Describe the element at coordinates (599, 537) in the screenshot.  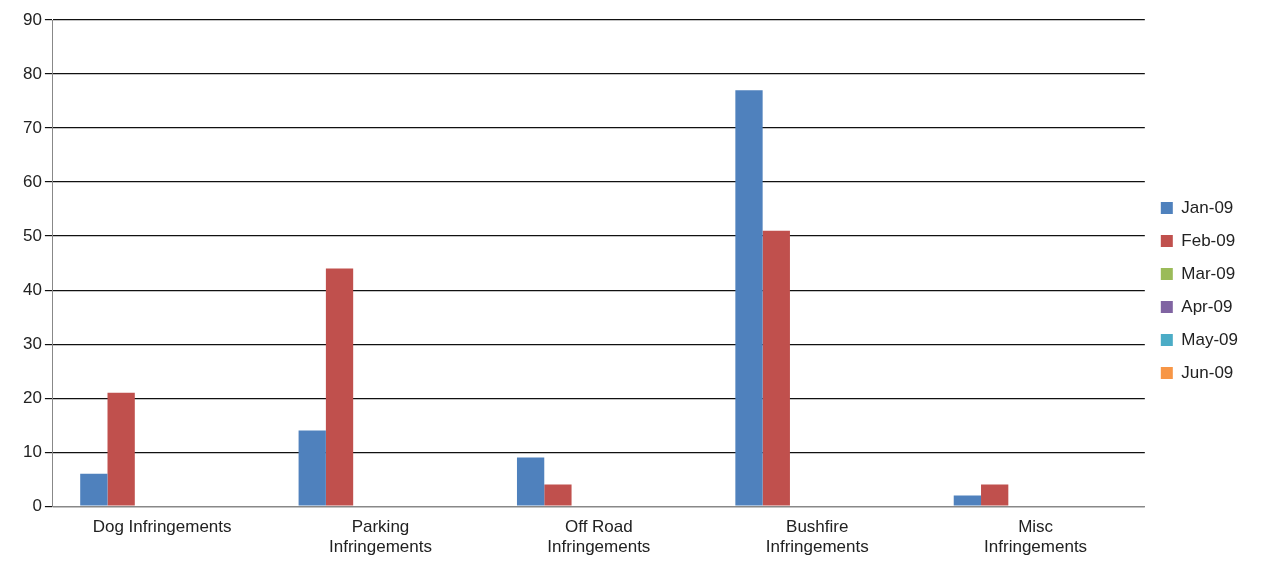
I see `x-tick-label: Off Road Infringements` at that location.